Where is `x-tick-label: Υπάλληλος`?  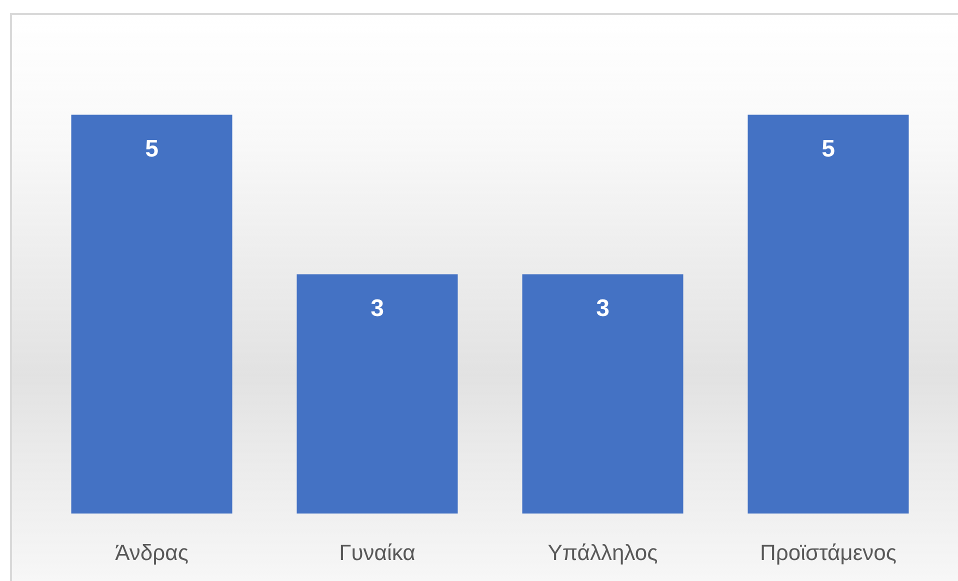
x-tick-label: Υπάλληλος is located at coordinates (603, 552).